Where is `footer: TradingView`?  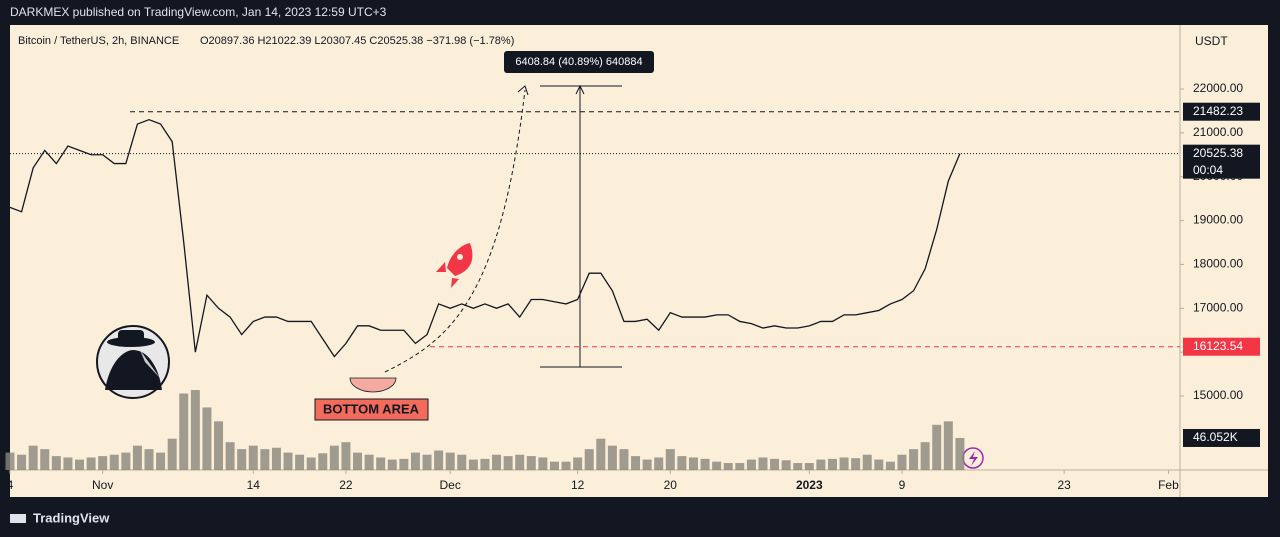 footer: TradingView is located at coordinates (71, 517).